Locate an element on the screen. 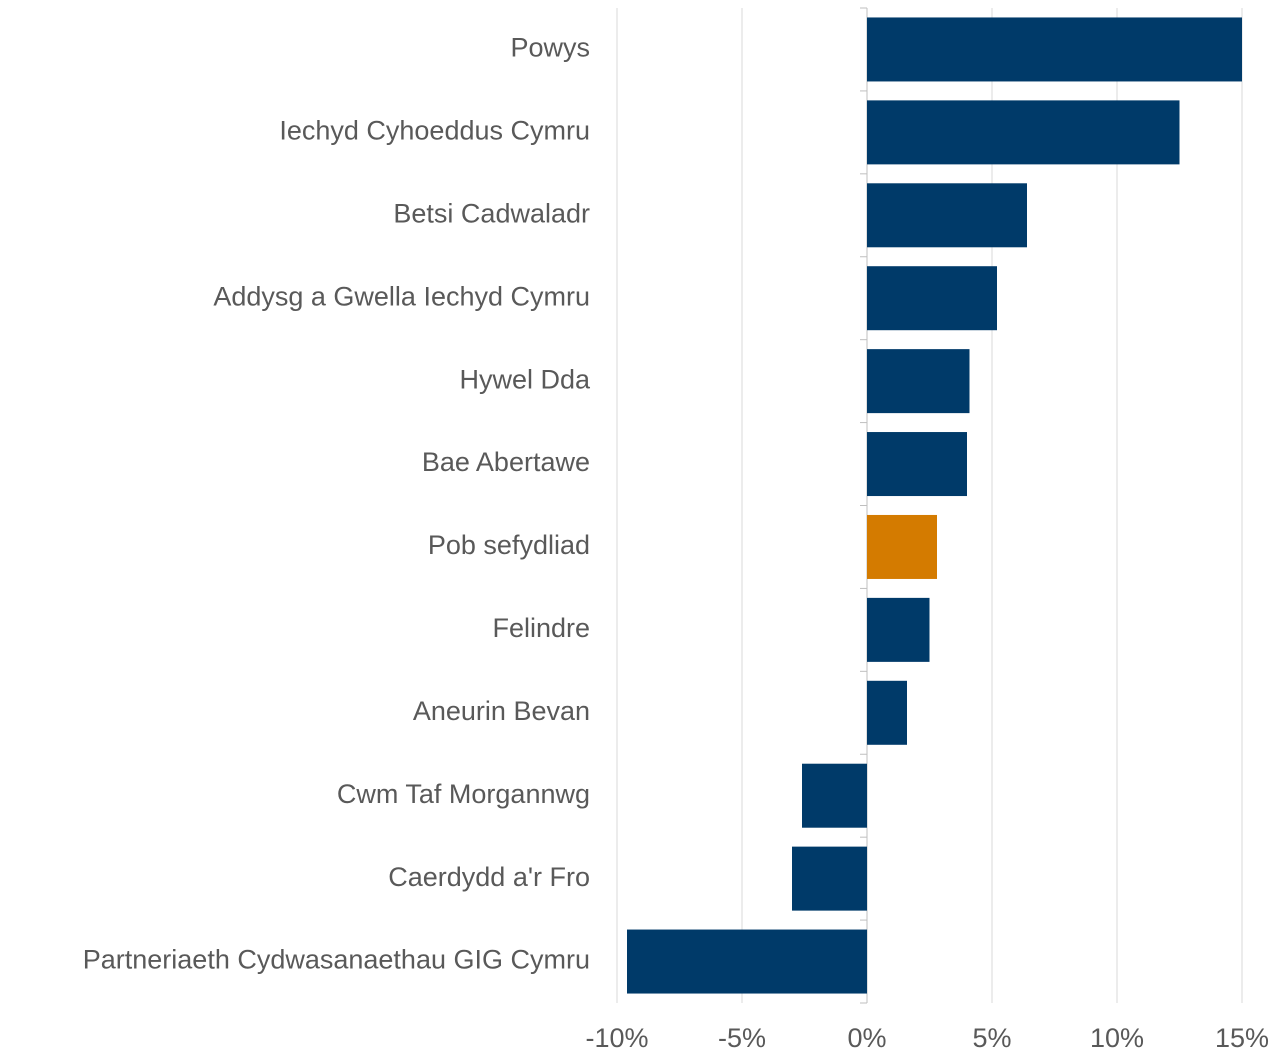 This screenshot has height=1052, width=1282. x-tick-label: 5% is located at coordinates (991, 1037).